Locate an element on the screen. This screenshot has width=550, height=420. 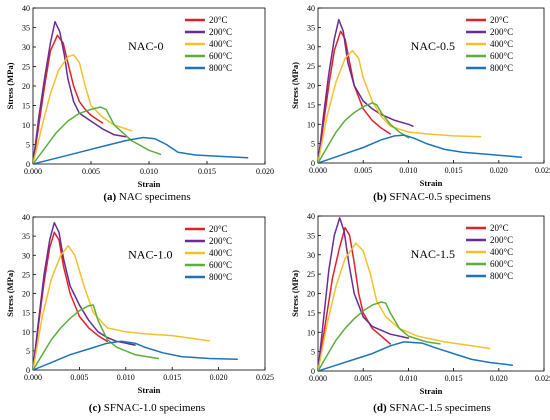
caption-letter: (b) is located at coordinates (380, 197).